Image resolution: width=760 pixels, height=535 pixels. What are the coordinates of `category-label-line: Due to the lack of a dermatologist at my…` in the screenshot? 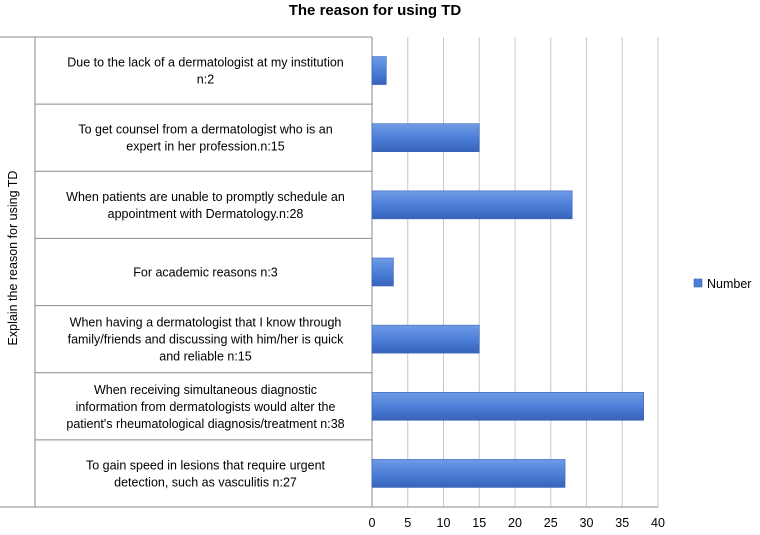 It's located at (205, 63).